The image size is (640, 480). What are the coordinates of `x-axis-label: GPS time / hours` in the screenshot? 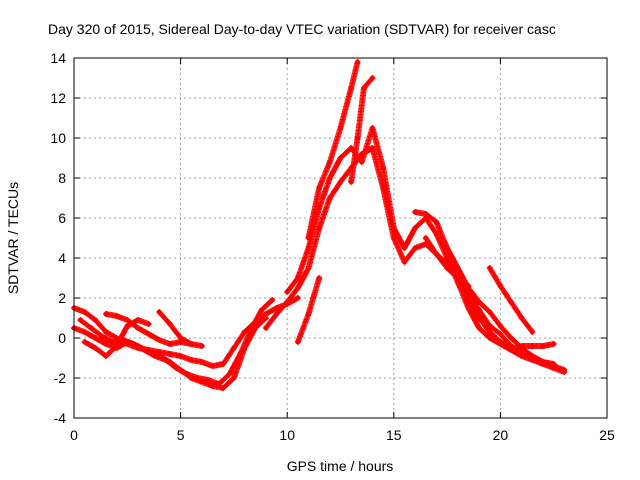 It's located at (340, 466).